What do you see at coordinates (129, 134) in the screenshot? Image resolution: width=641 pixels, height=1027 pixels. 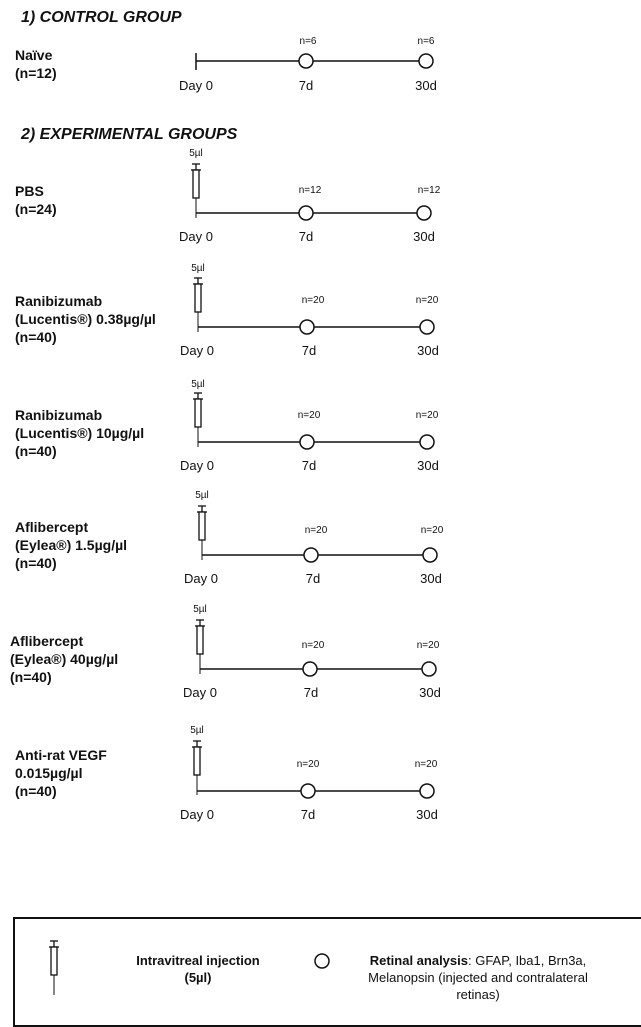 I see `experimental-groups-title: 2) EXPERIMENTAL GROUPS` at bounding box center [129, 134].